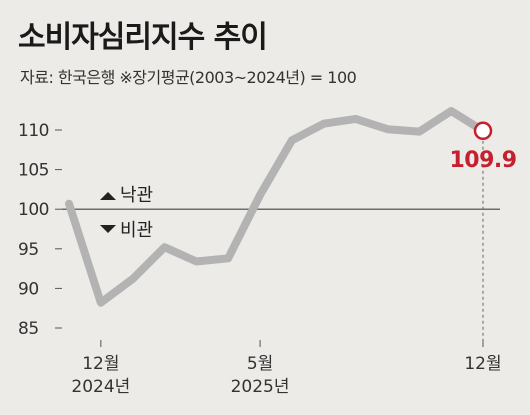  Describe the element at coordinates (100, 387) in the screenshot. I see `x-tick-year-2024-12: 2024년` at that location.